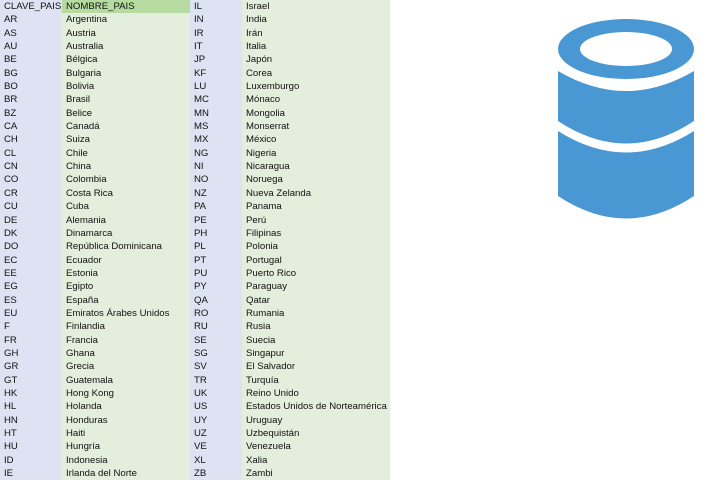 The image size is (726, 484). I want to click on country-code-cell: HK, so click(31, 393).